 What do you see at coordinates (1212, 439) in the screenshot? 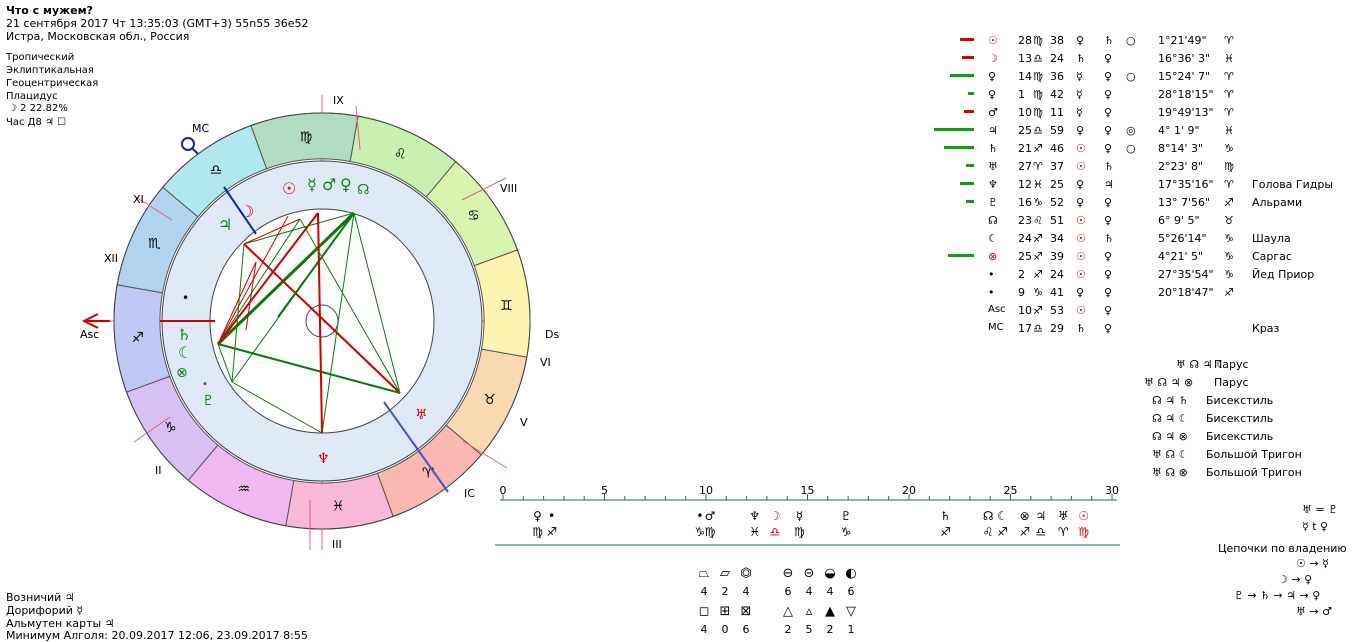
I see `configuration-row: ☊ ♃ ⊗ Бисекстиль` at bounding box center [1212, 439].